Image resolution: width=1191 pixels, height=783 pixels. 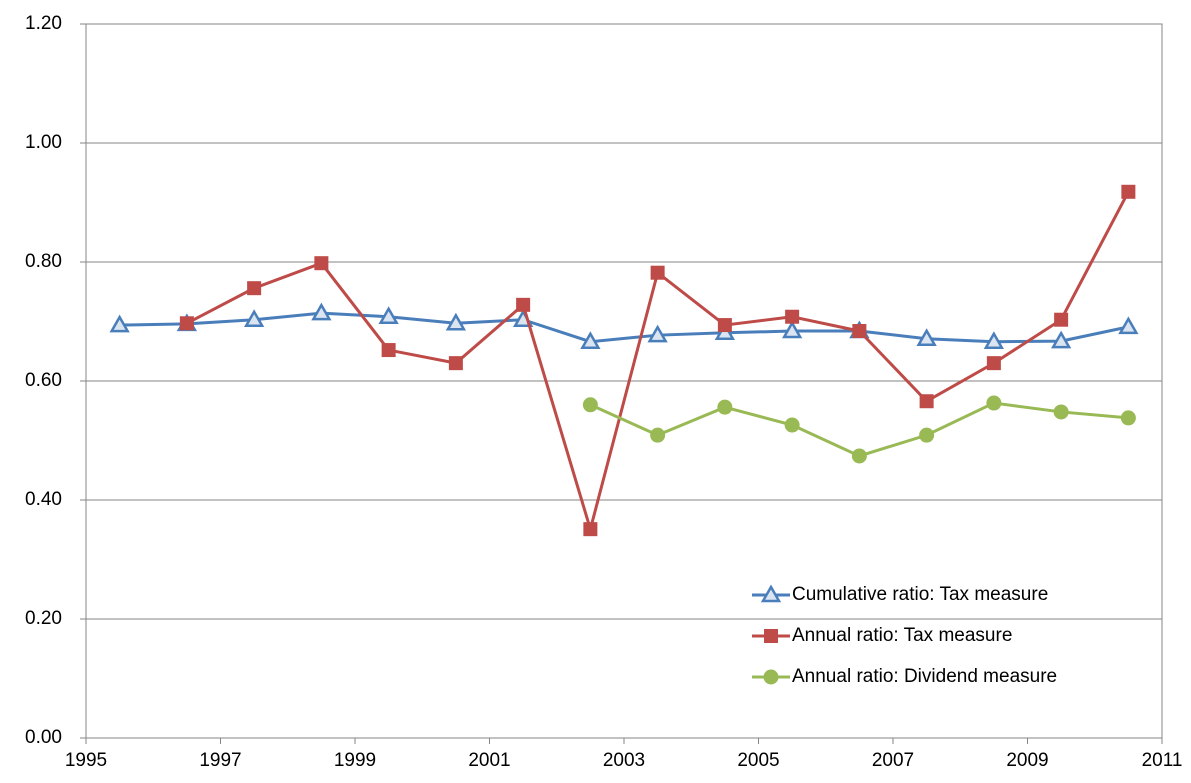 I want to click on y-tick-label: 0.60, so click(x=43, y=380).